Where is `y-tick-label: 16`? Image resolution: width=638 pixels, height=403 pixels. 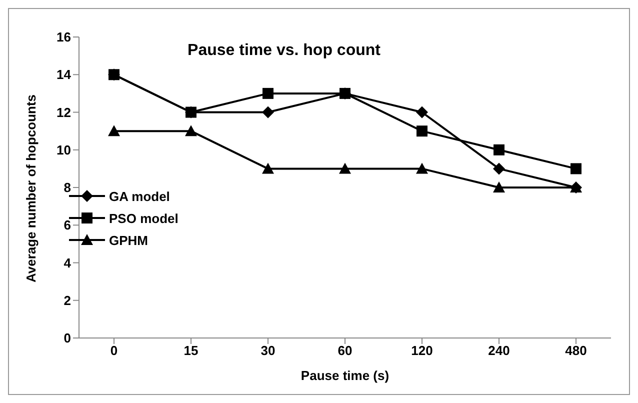
y-tick-label: 16 is located at coordinates (63, 37).